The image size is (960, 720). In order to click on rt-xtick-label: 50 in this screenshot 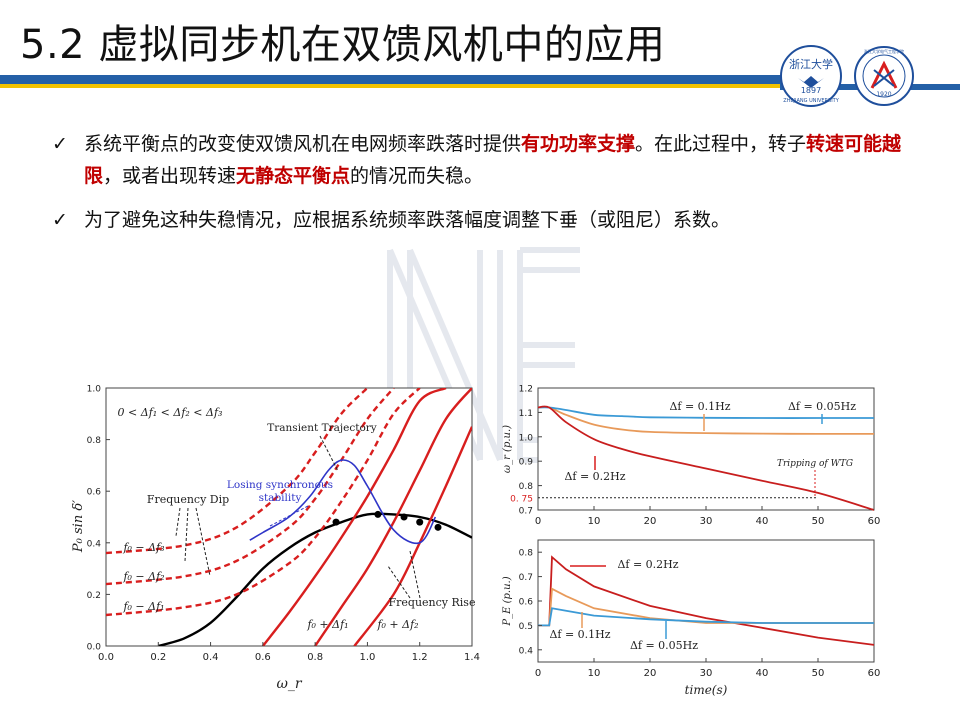, I will do `click(818, 521)`.